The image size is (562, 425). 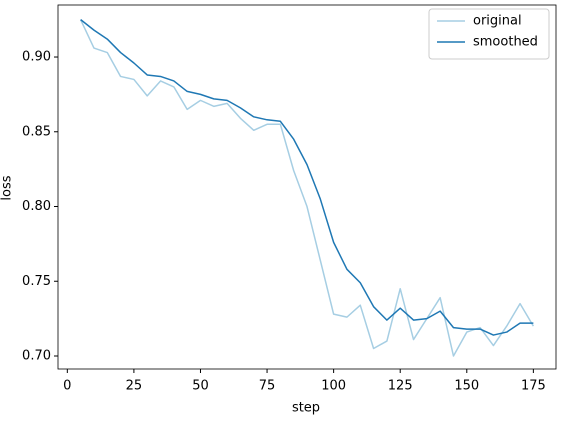 What do you see at coordinates (200, 386) in the screenshot?
I see `x-tick-label: 50` at bounding box center [200, 386].